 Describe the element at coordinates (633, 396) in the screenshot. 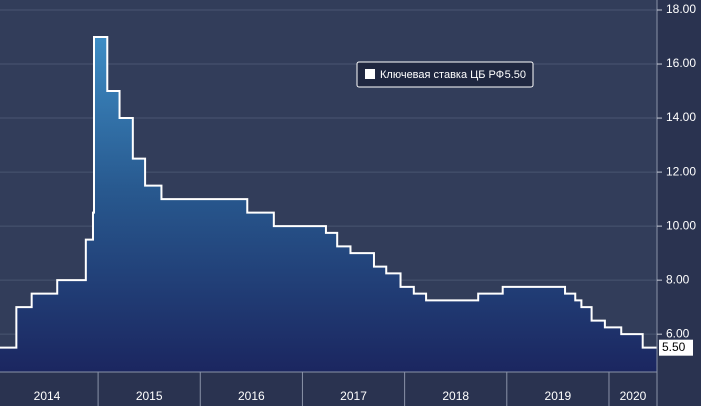

I see `x-tick-label: 2020` at that location.